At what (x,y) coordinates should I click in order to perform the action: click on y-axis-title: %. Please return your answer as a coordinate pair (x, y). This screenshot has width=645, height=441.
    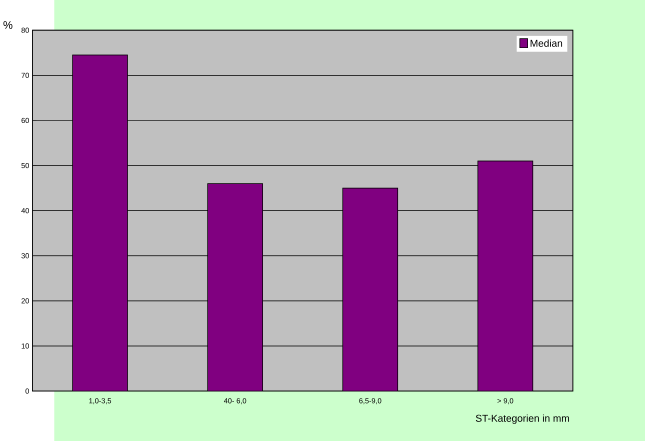
    Looking at the image, I should click on (7, 24).